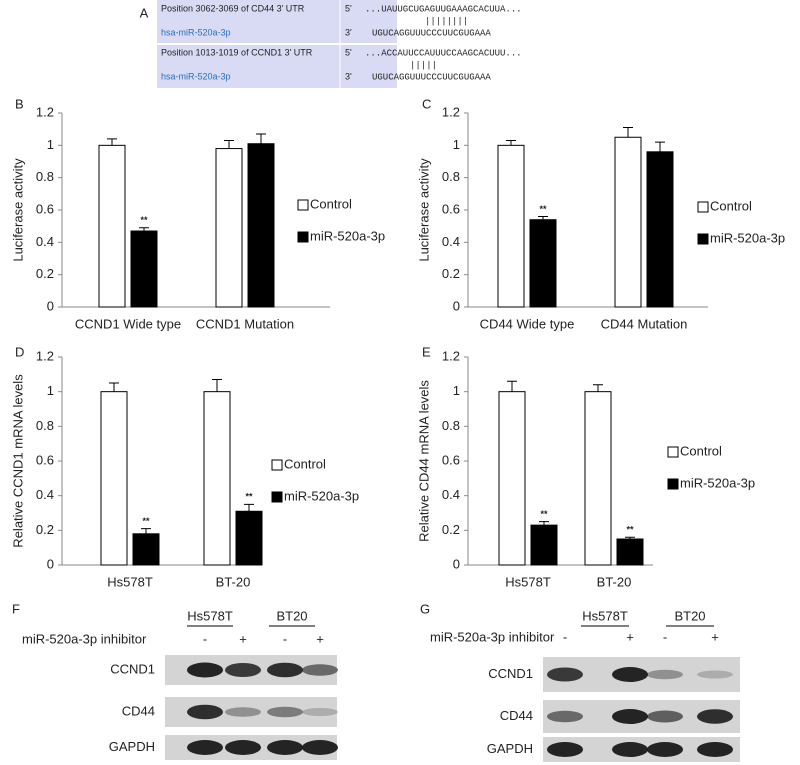  Describe the element at coordinates (233, 581) in the screenshot. I see `x-tick-label: BT-20` at that location.